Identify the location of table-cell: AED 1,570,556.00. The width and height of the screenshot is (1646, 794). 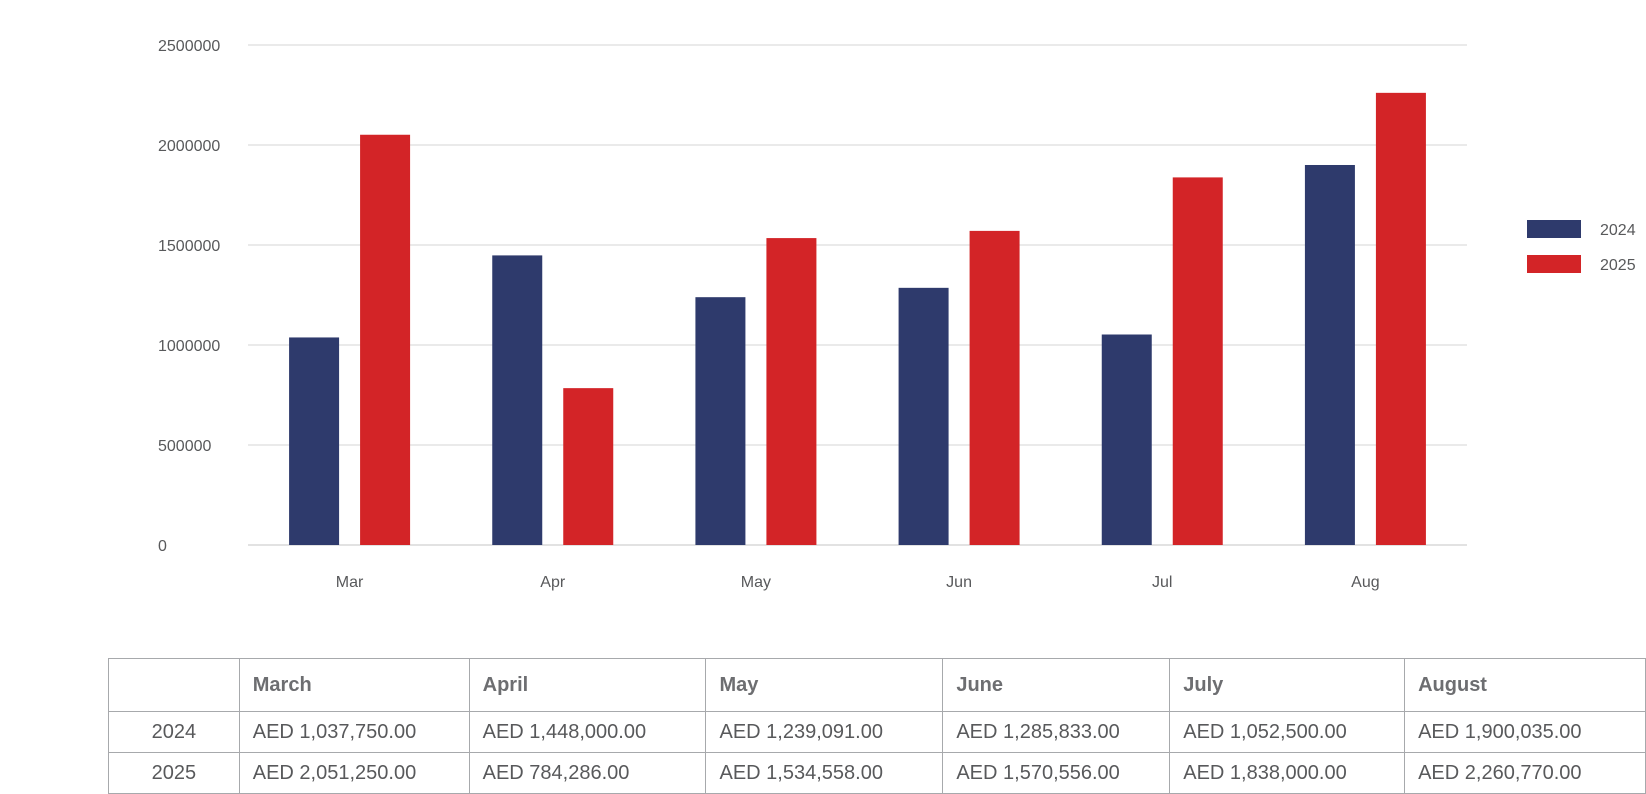
(1056, 773).